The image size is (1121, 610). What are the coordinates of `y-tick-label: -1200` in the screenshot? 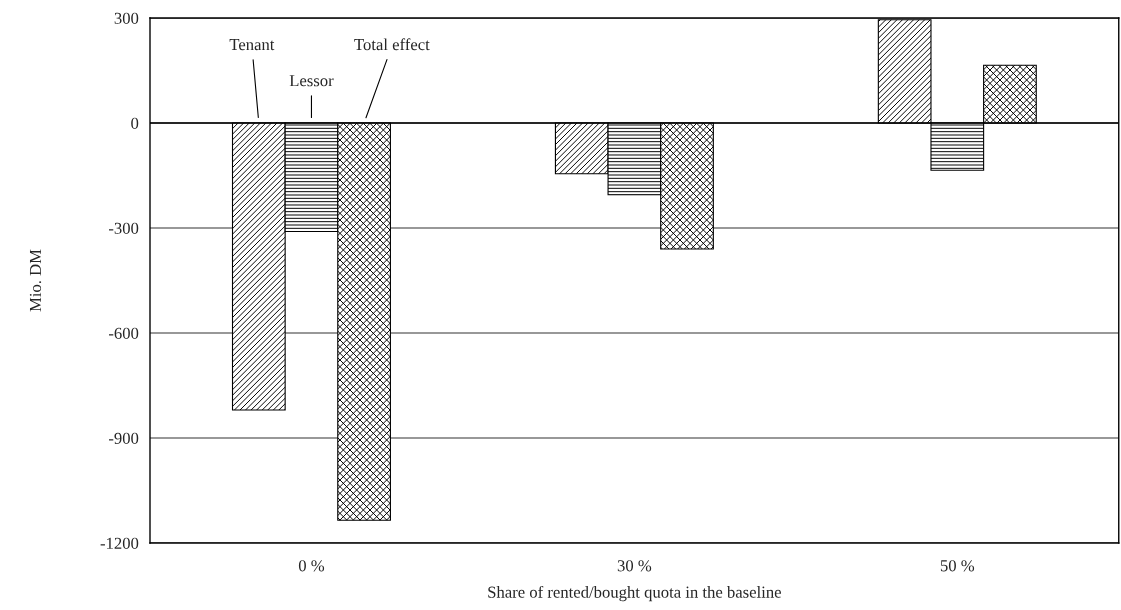 It's located at (119, 543).